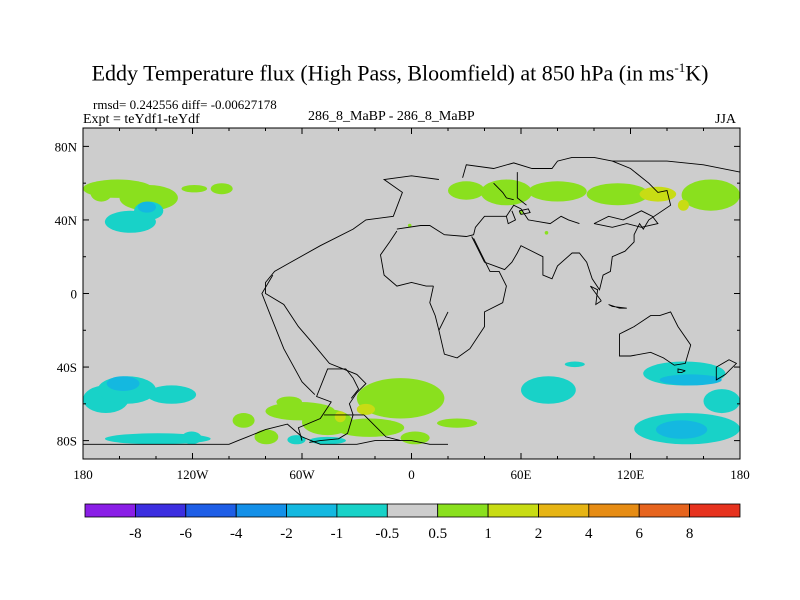 The width and height of the screenshot is (800, 600). I want to click on colorbar-label-8: 2, so click(539, 534).